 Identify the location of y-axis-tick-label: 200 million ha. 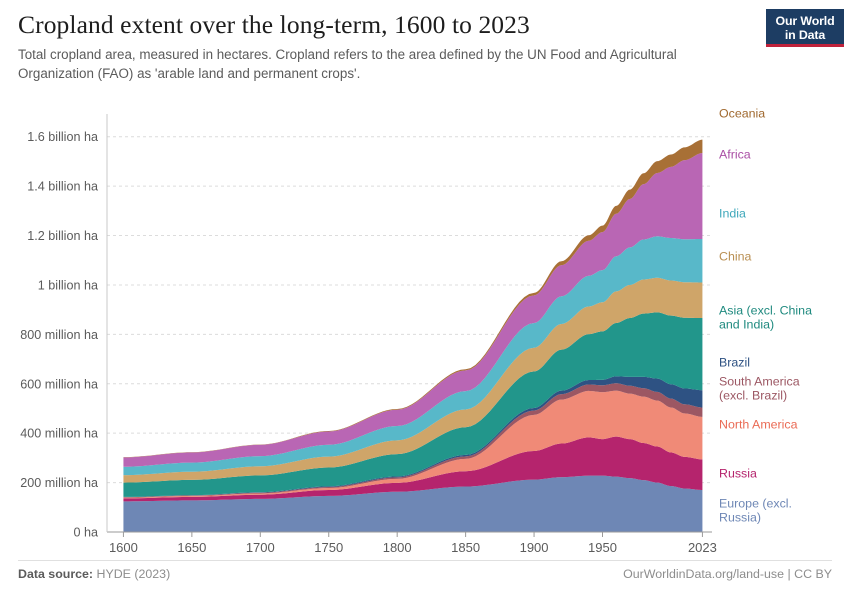
(59, 483).